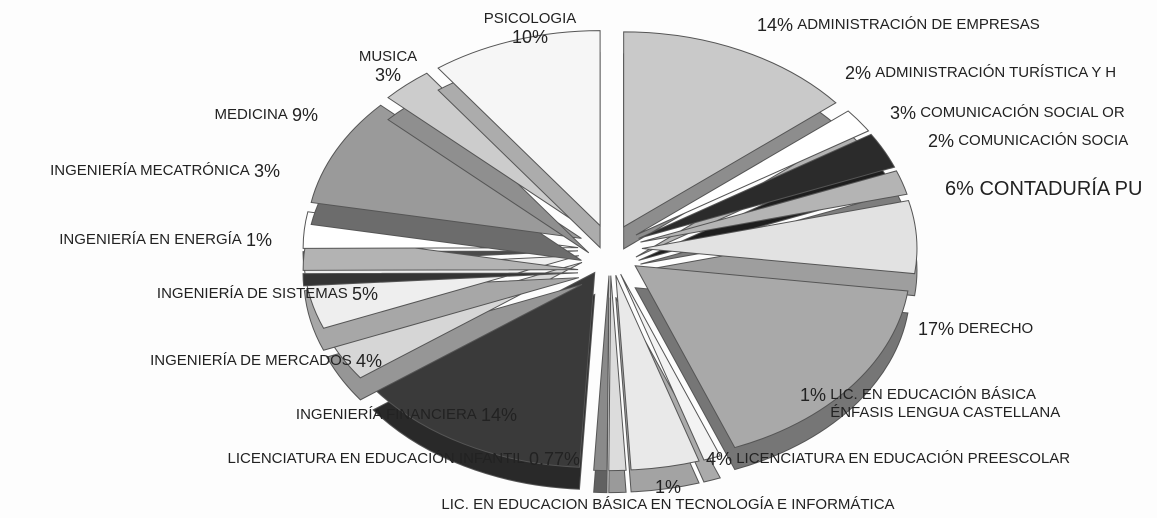  I want to click on slice-label: INGENIERÍA DE MERCADOS 4%, so click(266, 362).